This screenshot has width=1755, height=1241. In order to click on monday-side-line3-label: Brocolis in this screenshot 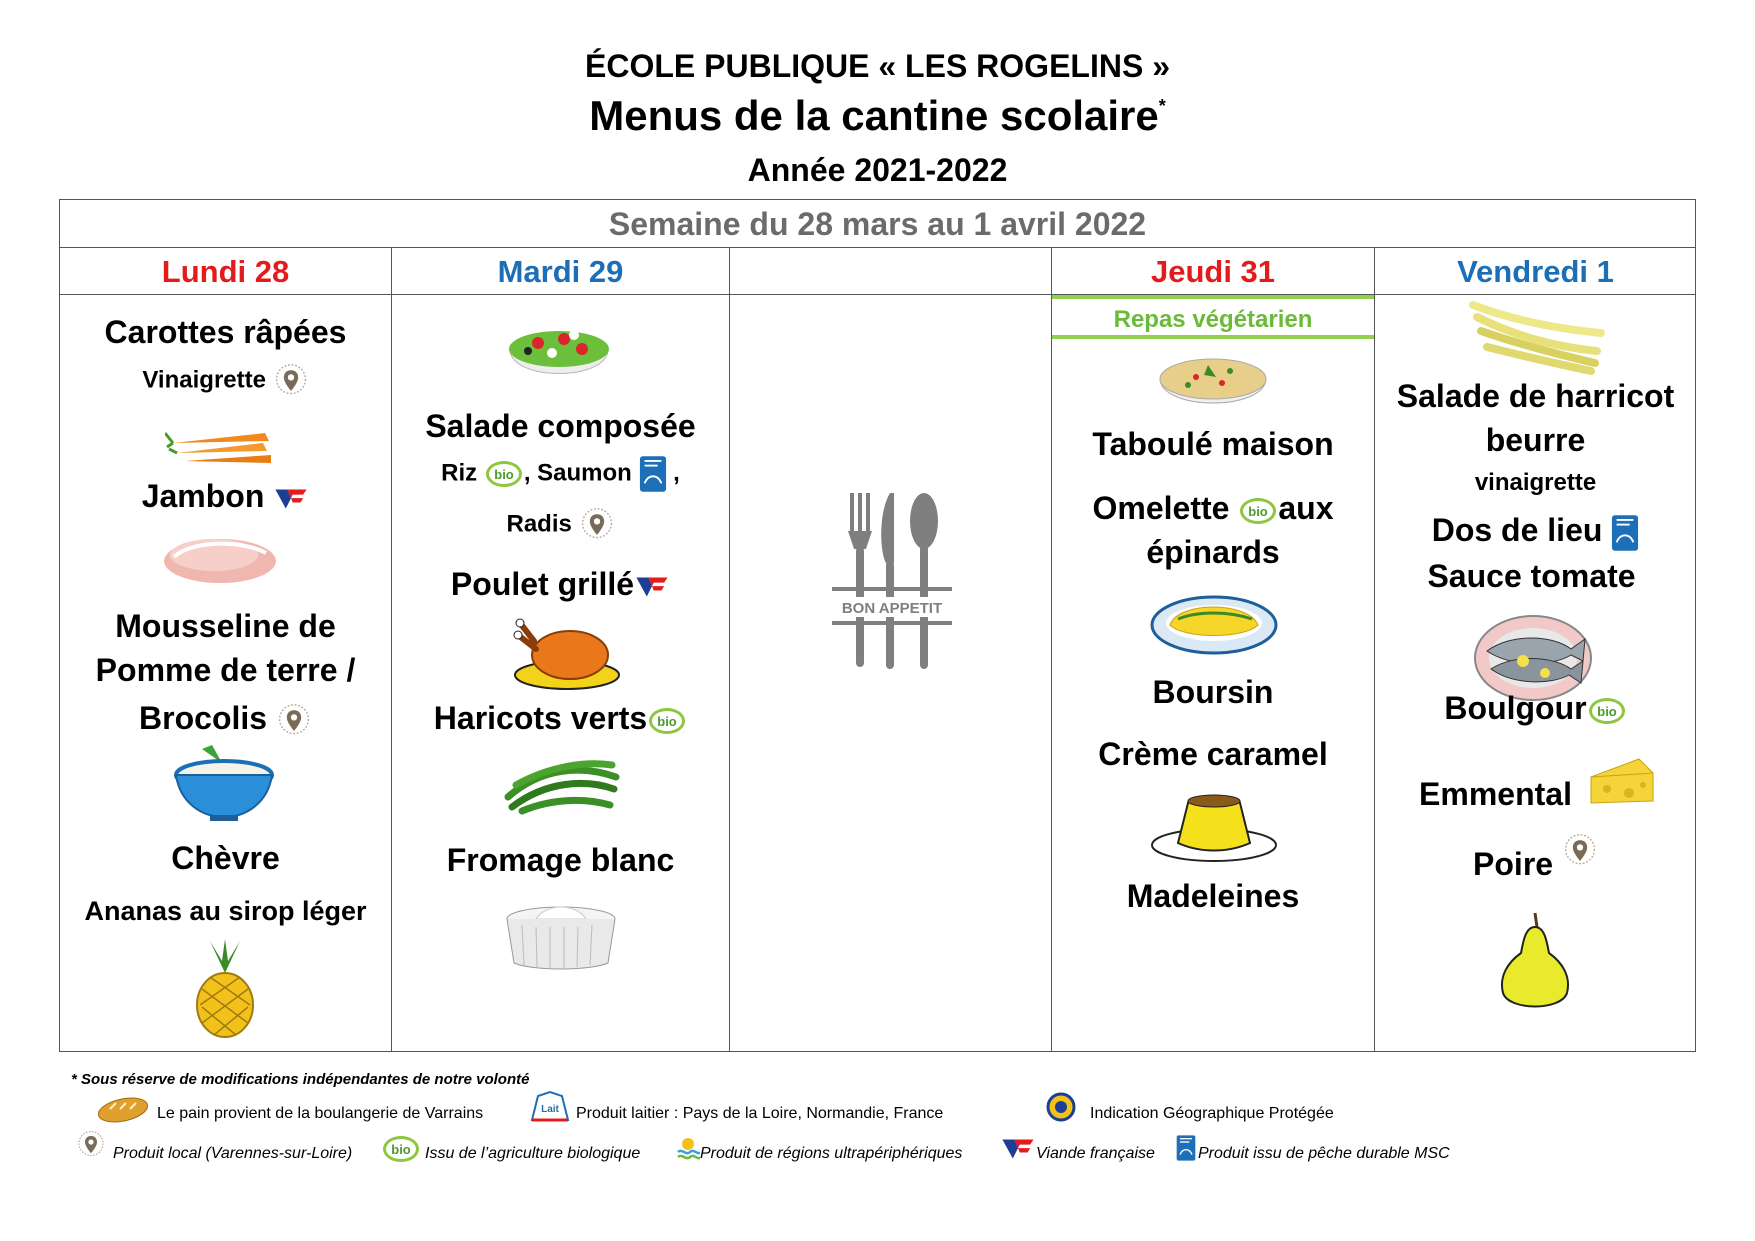, I will do `click(203, 718)`.